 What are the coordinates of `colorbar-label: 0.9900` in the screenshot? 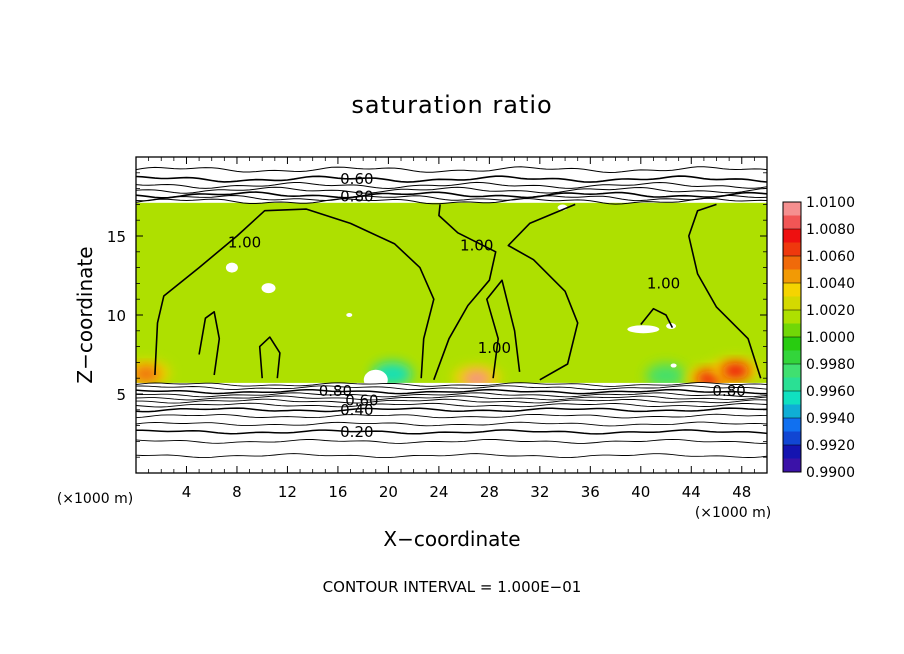 It's located at (830, 473).